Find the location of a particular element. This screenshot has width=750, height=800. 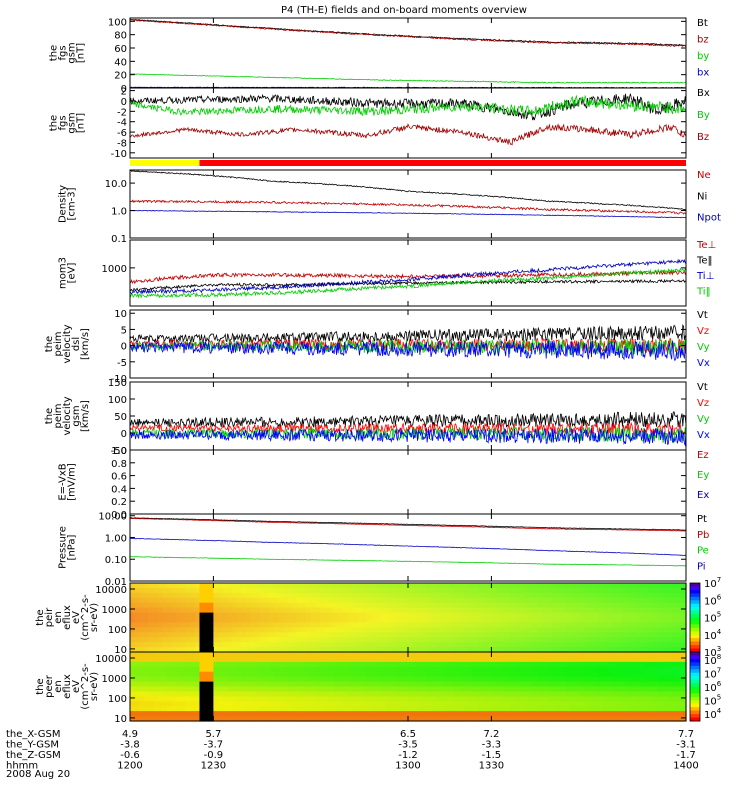

y-tick-label: 1.00 is located at coordinates (116, 539).